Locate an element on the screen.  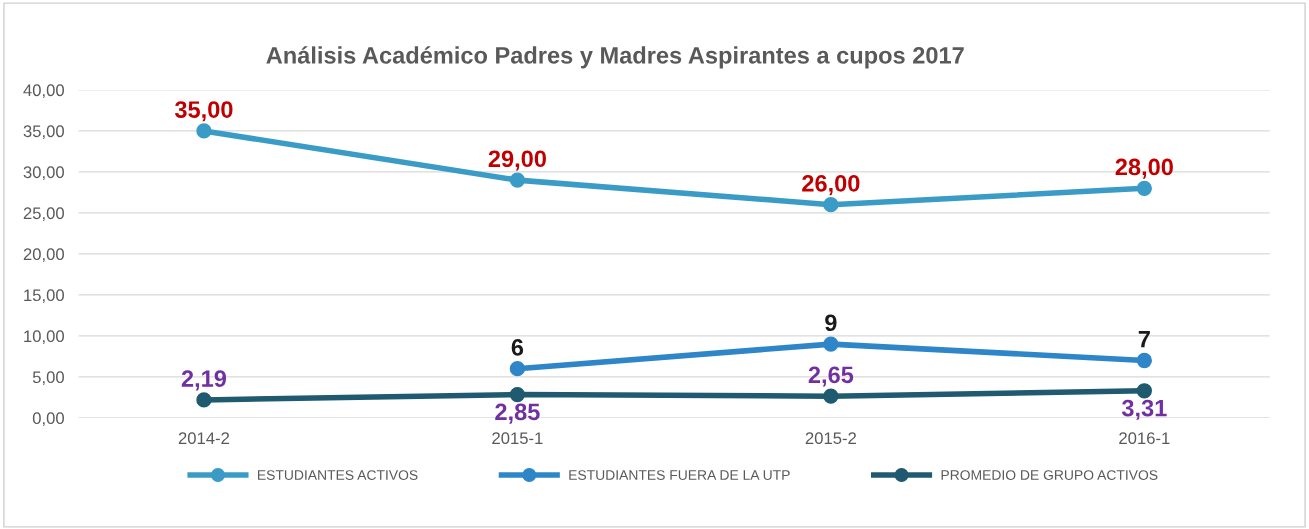
y-tick-label: 30,00 is located at coordinates (43, 173).